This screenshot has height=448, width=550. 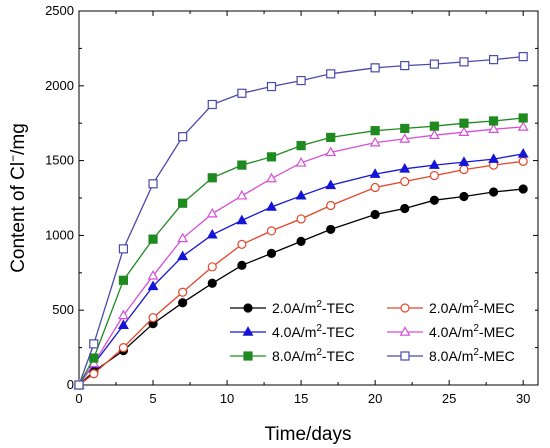 I want to click on legend-item-0: 2.0A/m2-TEC, so click(x=292, y=307).